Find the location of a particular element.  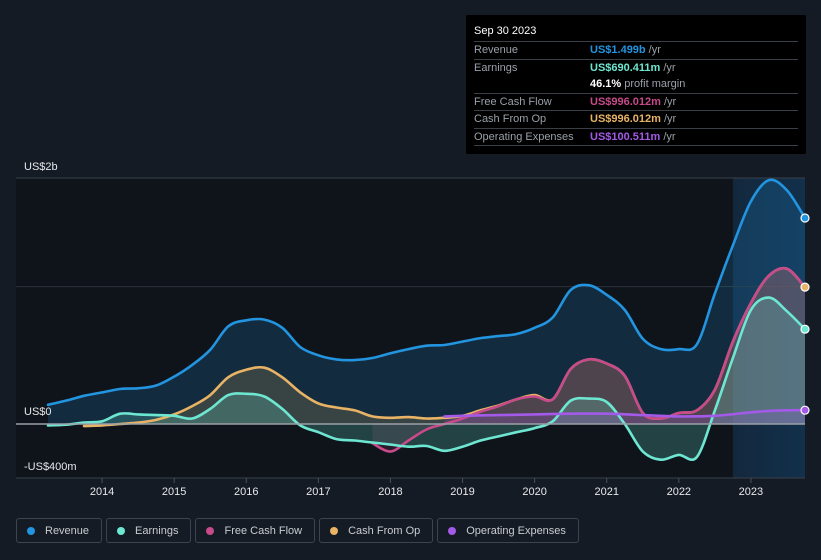

tooltip-row-label: Cash From Op is located at coordinates (510, 119).